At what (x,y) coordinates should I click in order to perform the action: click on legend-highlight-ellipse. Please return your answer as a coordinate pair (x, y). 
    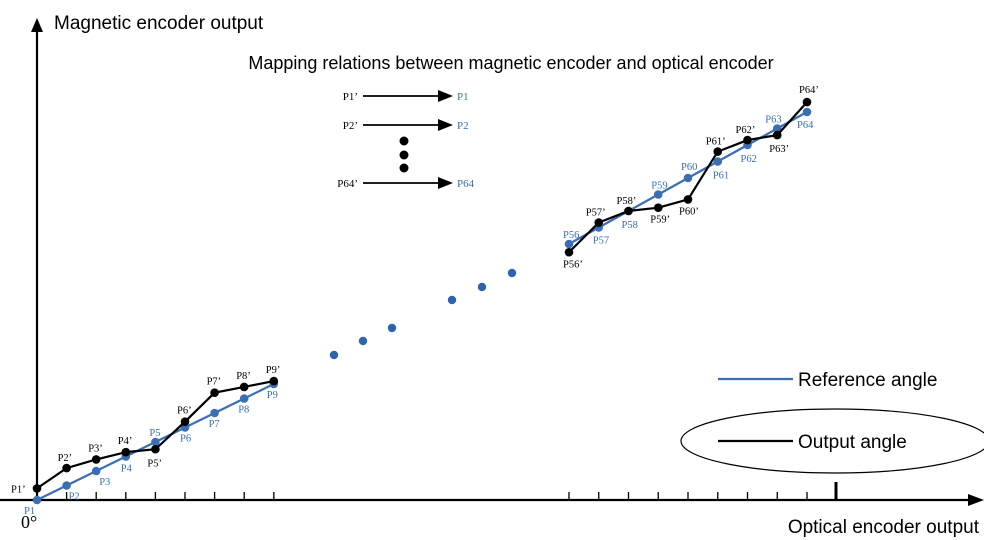
    Looking at the image, I should click on (832, 441).